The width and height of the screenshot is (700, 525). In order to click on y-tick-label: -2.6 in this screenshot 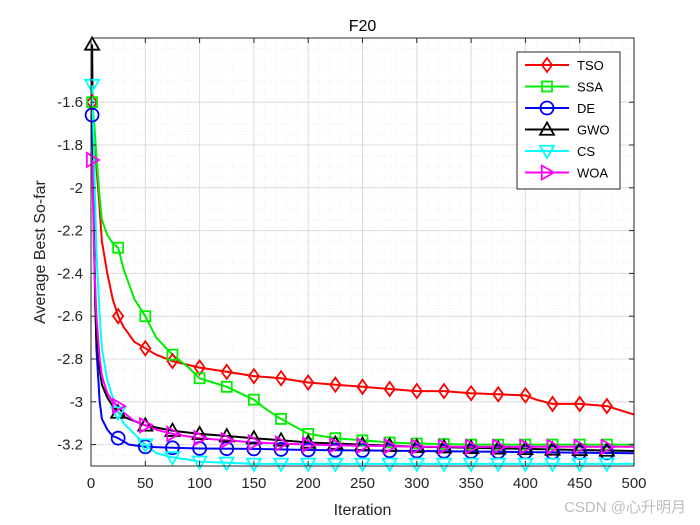, I will do `click(70, 316)`.